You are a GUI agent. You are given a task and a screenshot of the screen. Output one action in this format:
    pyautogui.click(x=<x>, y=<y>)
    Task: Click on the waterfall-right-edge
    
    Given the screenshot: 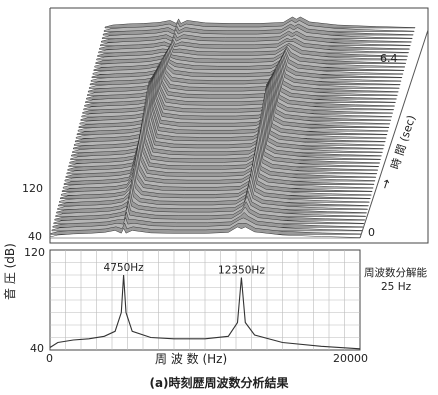 What is the action you would take?
    pyautogui.click(x=394, y=134)
    